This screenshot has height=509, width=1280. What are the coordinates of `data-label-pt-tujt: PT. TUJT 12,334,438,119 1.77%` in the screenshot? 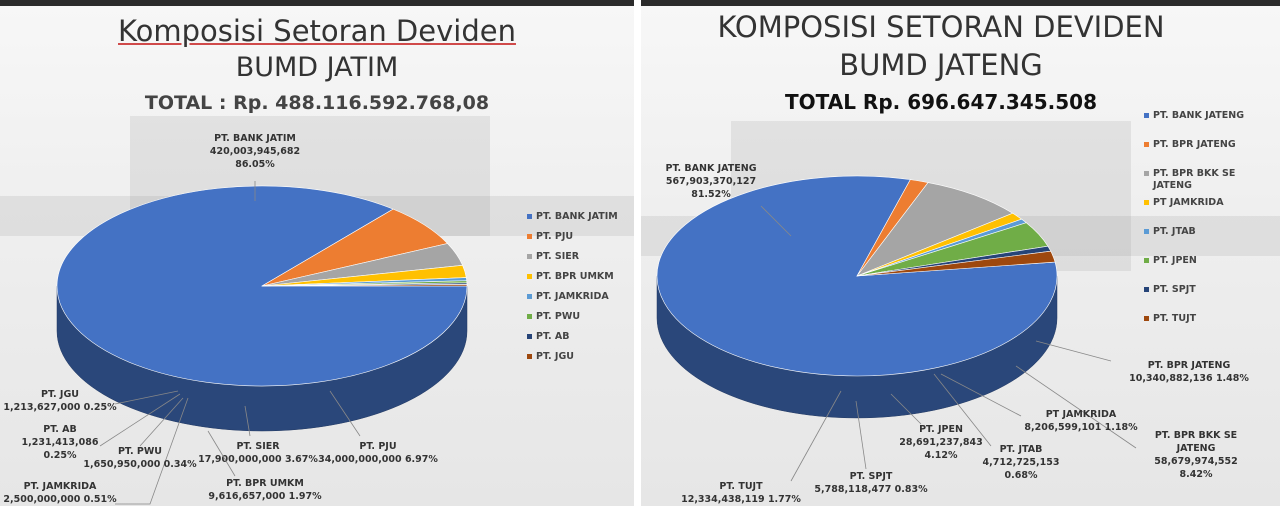 It's located at (741, 493).